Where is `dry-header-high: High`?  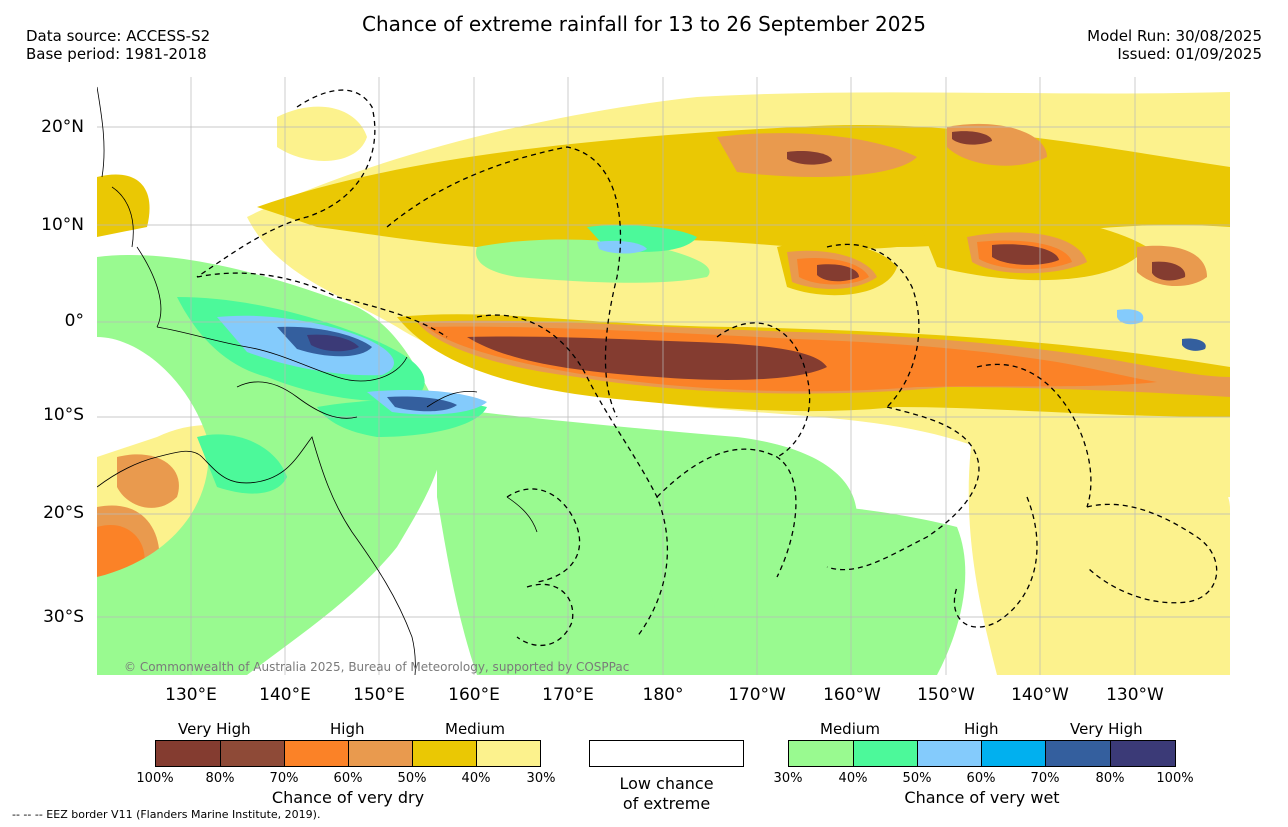
dry-header-high: High is located at coordinates (347, 729).